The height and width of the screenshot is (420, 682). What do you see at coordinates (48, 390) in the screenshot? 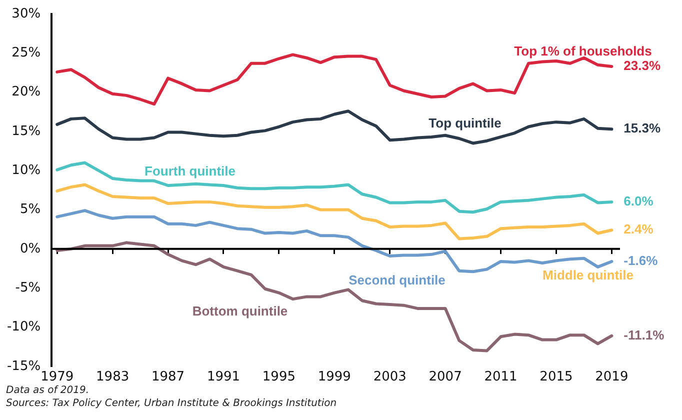
I see `text: Data as of 2019.` at bounding box center [48, 390].